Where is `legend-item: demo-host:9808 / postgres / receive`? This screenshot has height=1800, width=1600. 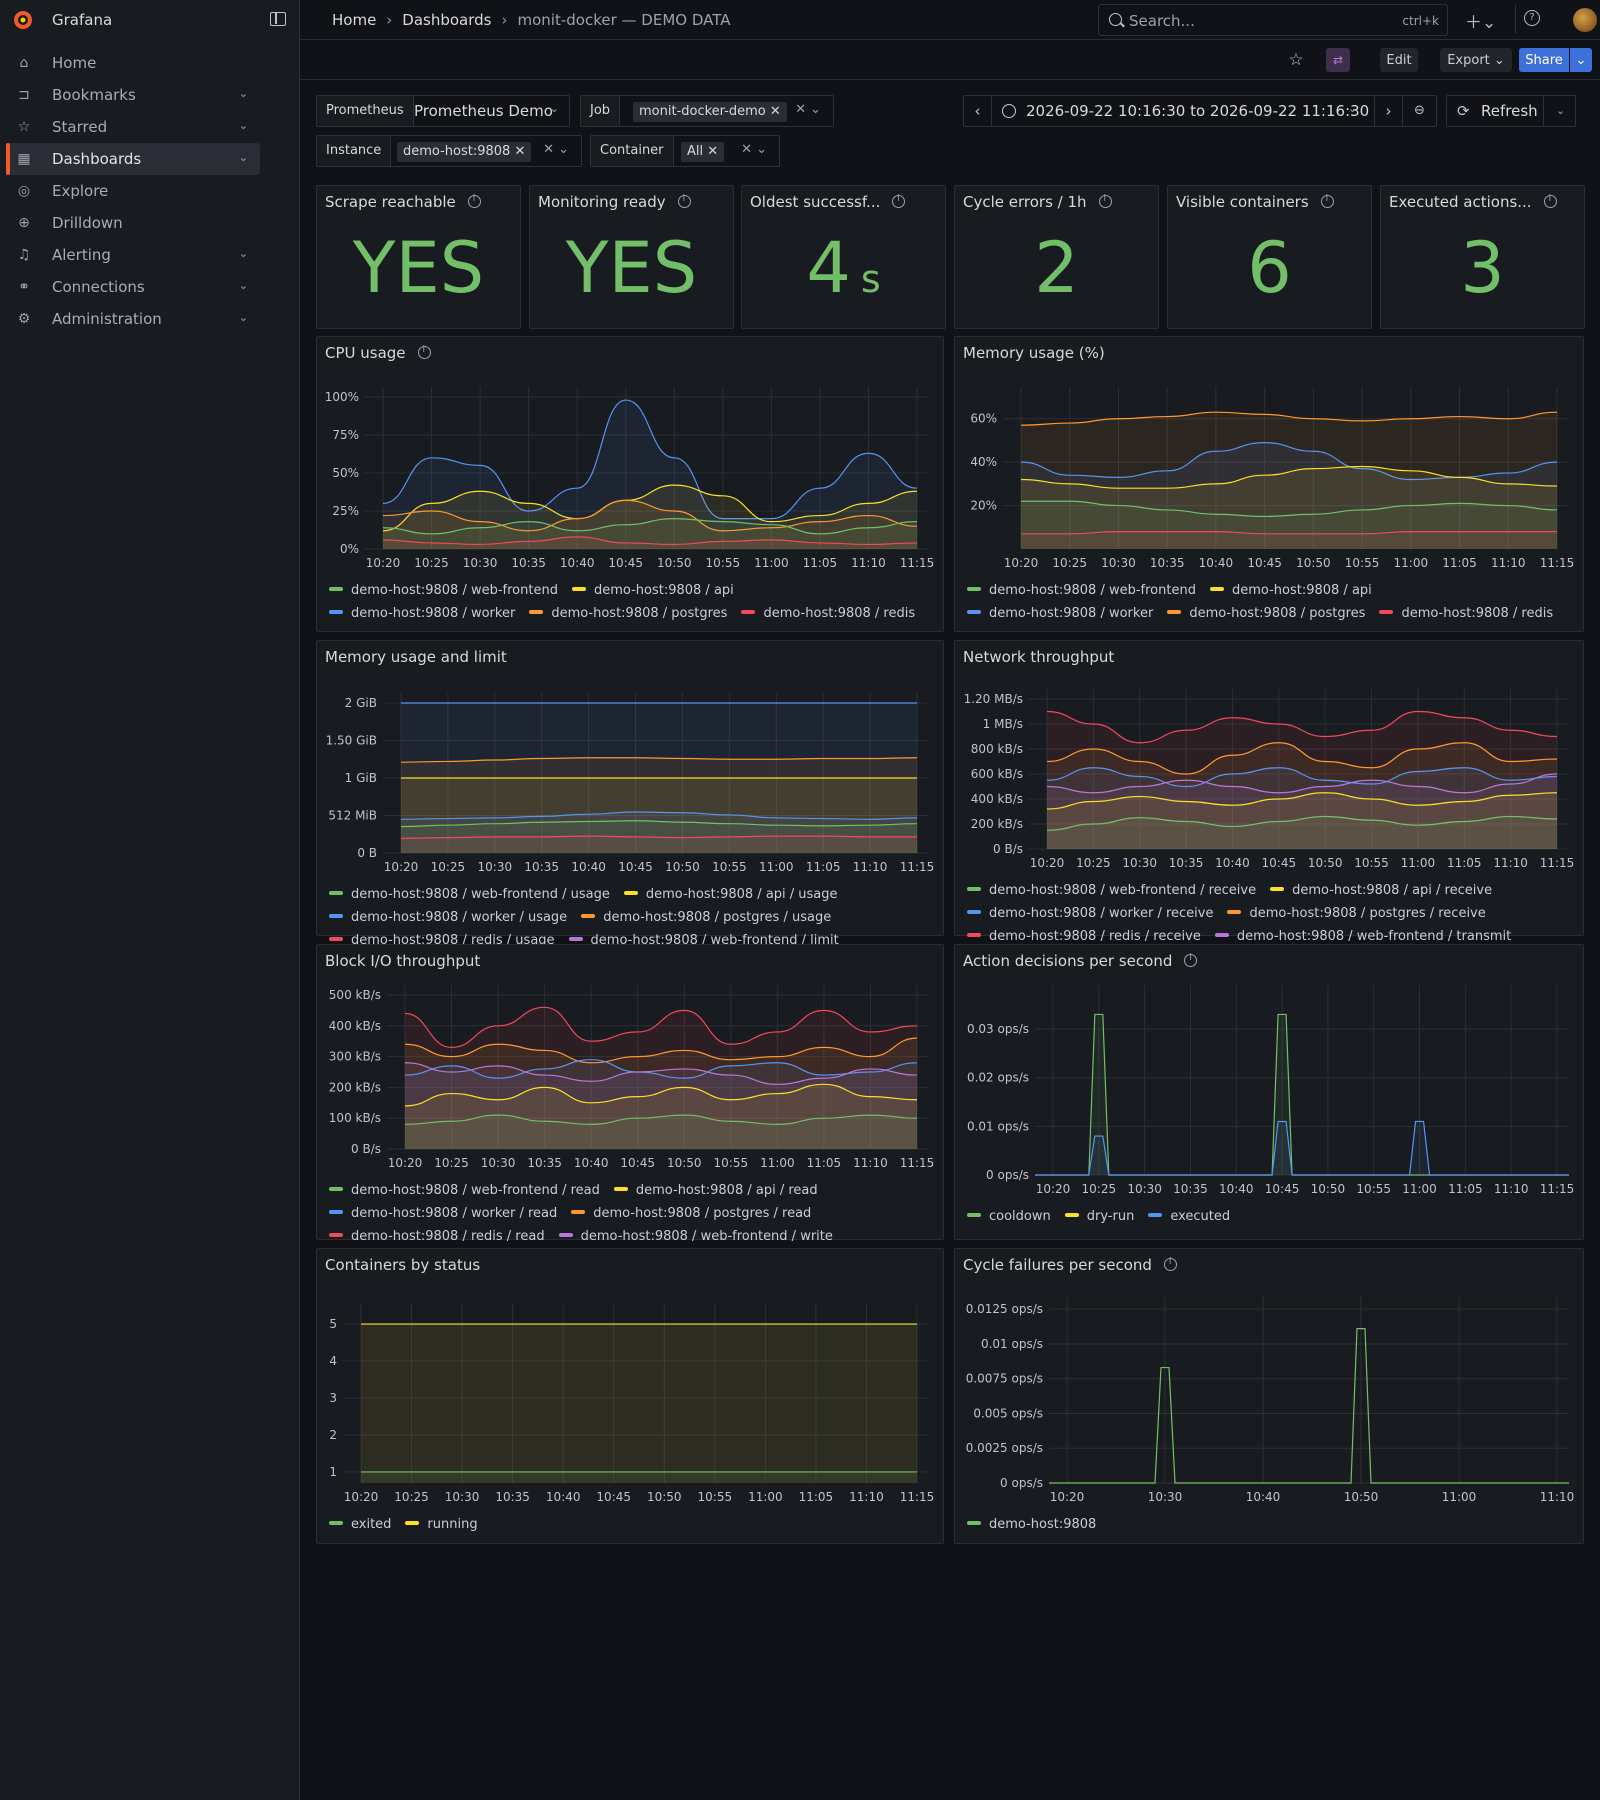
legend-item: demo-host:9808 / postgres / receive is located at coordinates (1356, 913).